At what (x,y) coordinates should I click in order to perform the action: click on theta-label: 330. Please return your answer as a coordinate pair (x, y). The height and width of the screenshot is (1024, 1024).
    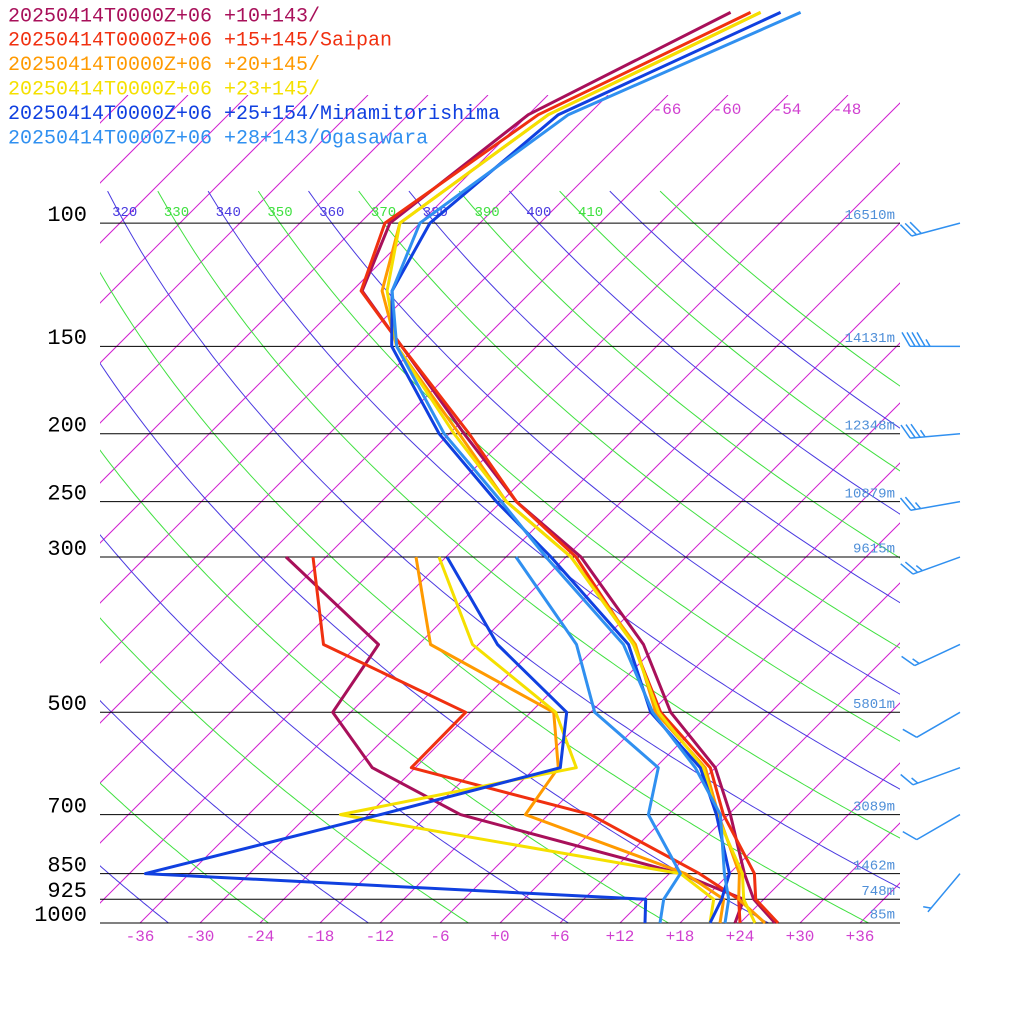
    Looking at the image, I should click on (176, 213).